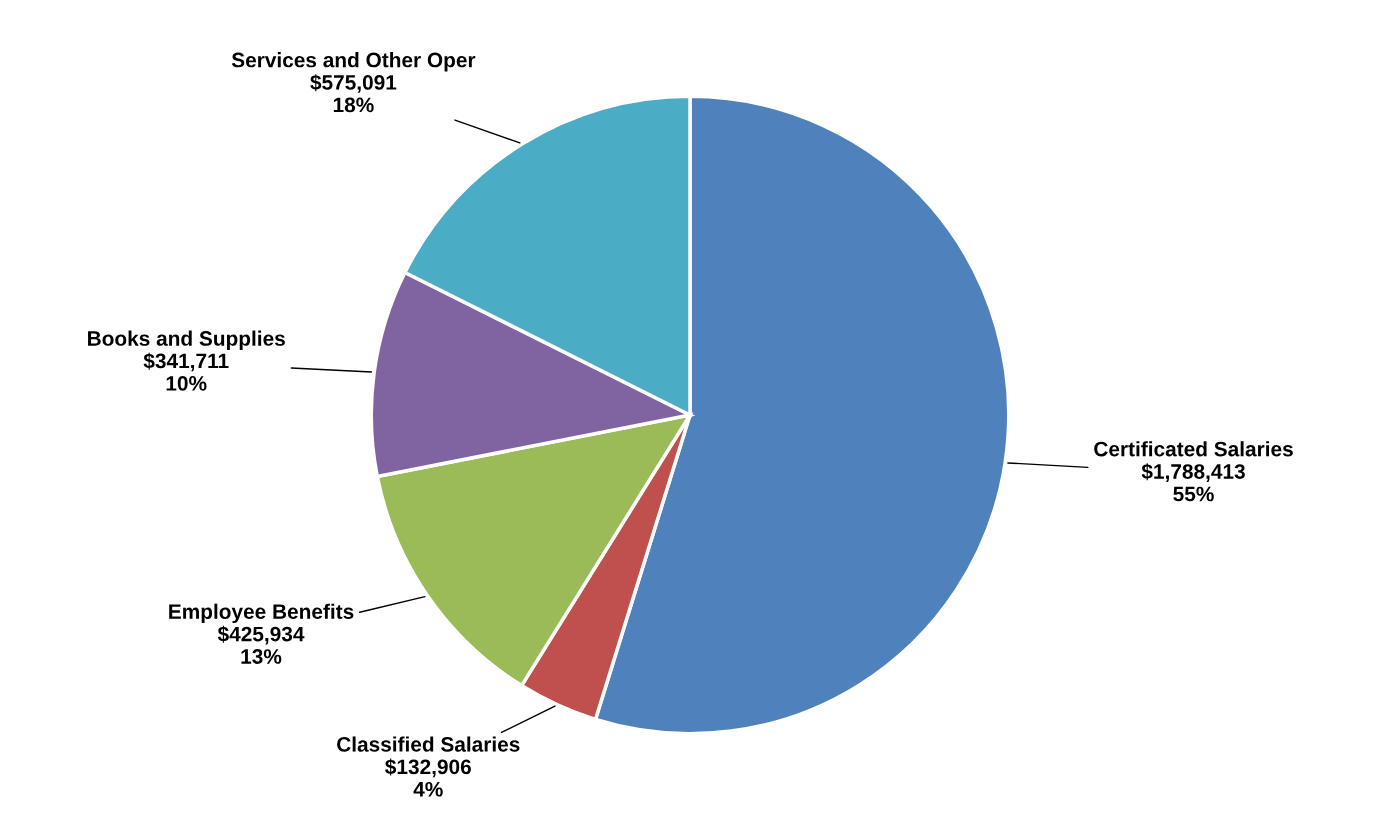  What do you see at coordinates (1193, 449) in the screenshot?
I see `slice-label: Certificated Salaries` at bounding box center [1193, 449].